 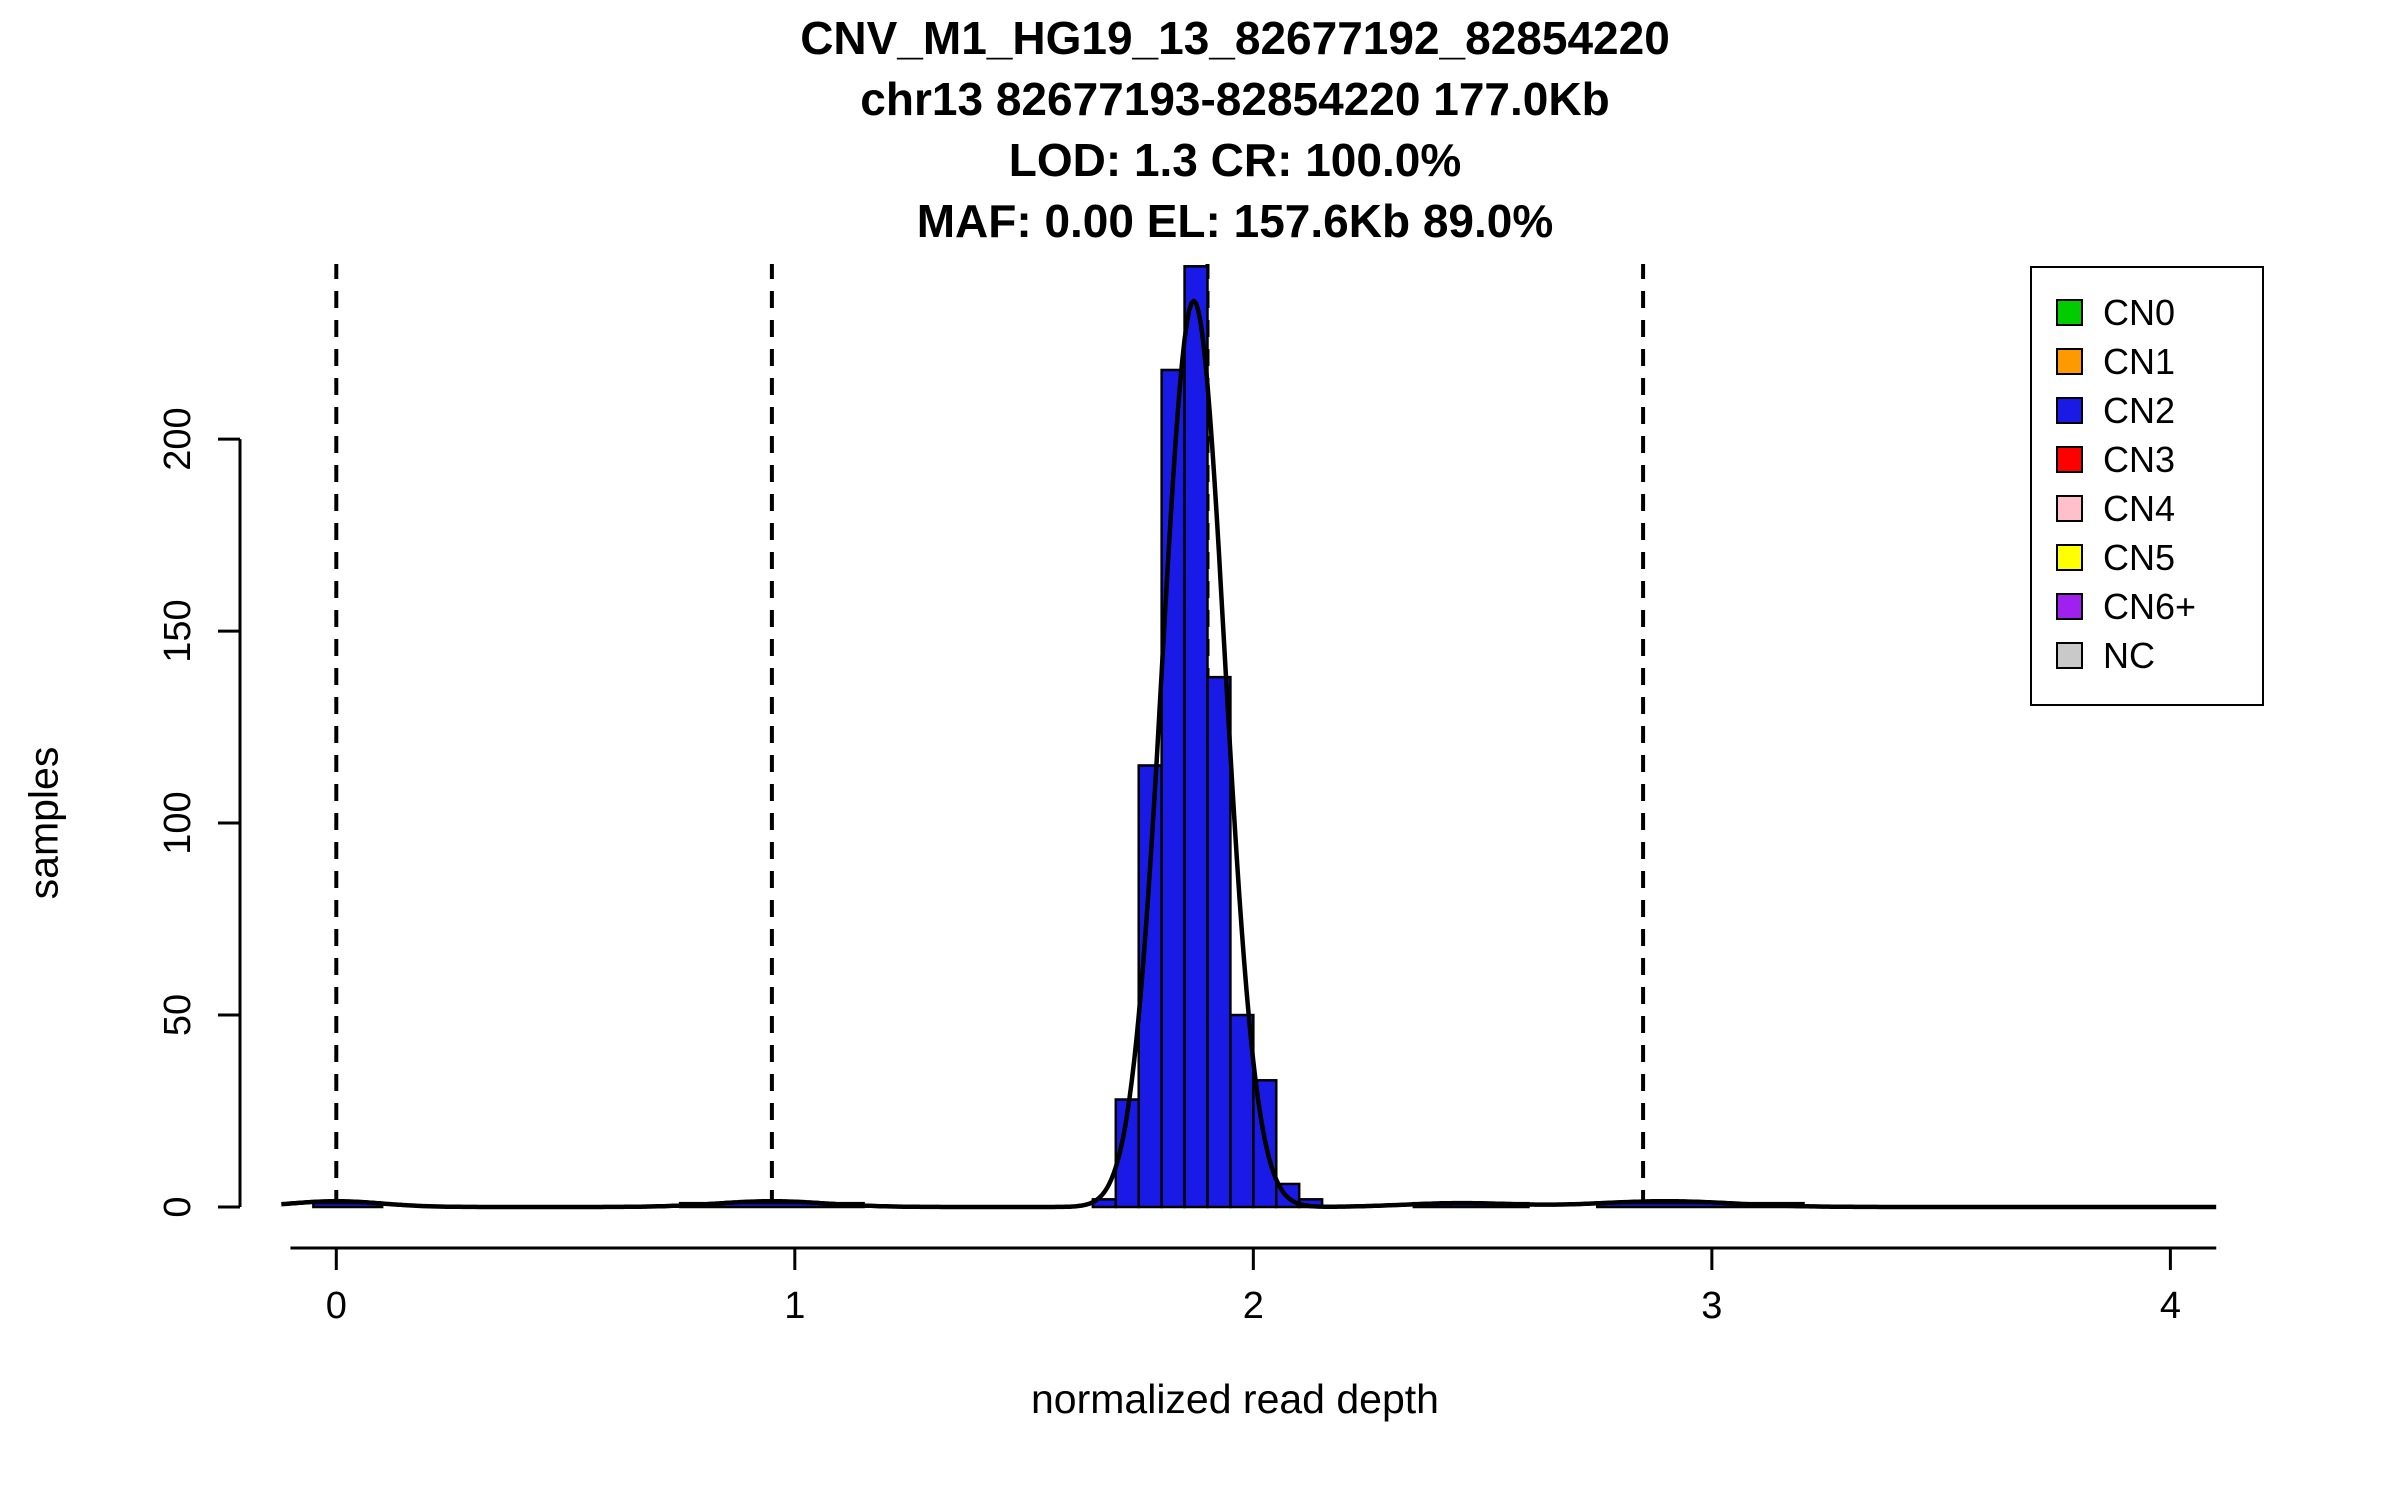 I want to click on y-tick-label: 200, so click(x=178, y=438).